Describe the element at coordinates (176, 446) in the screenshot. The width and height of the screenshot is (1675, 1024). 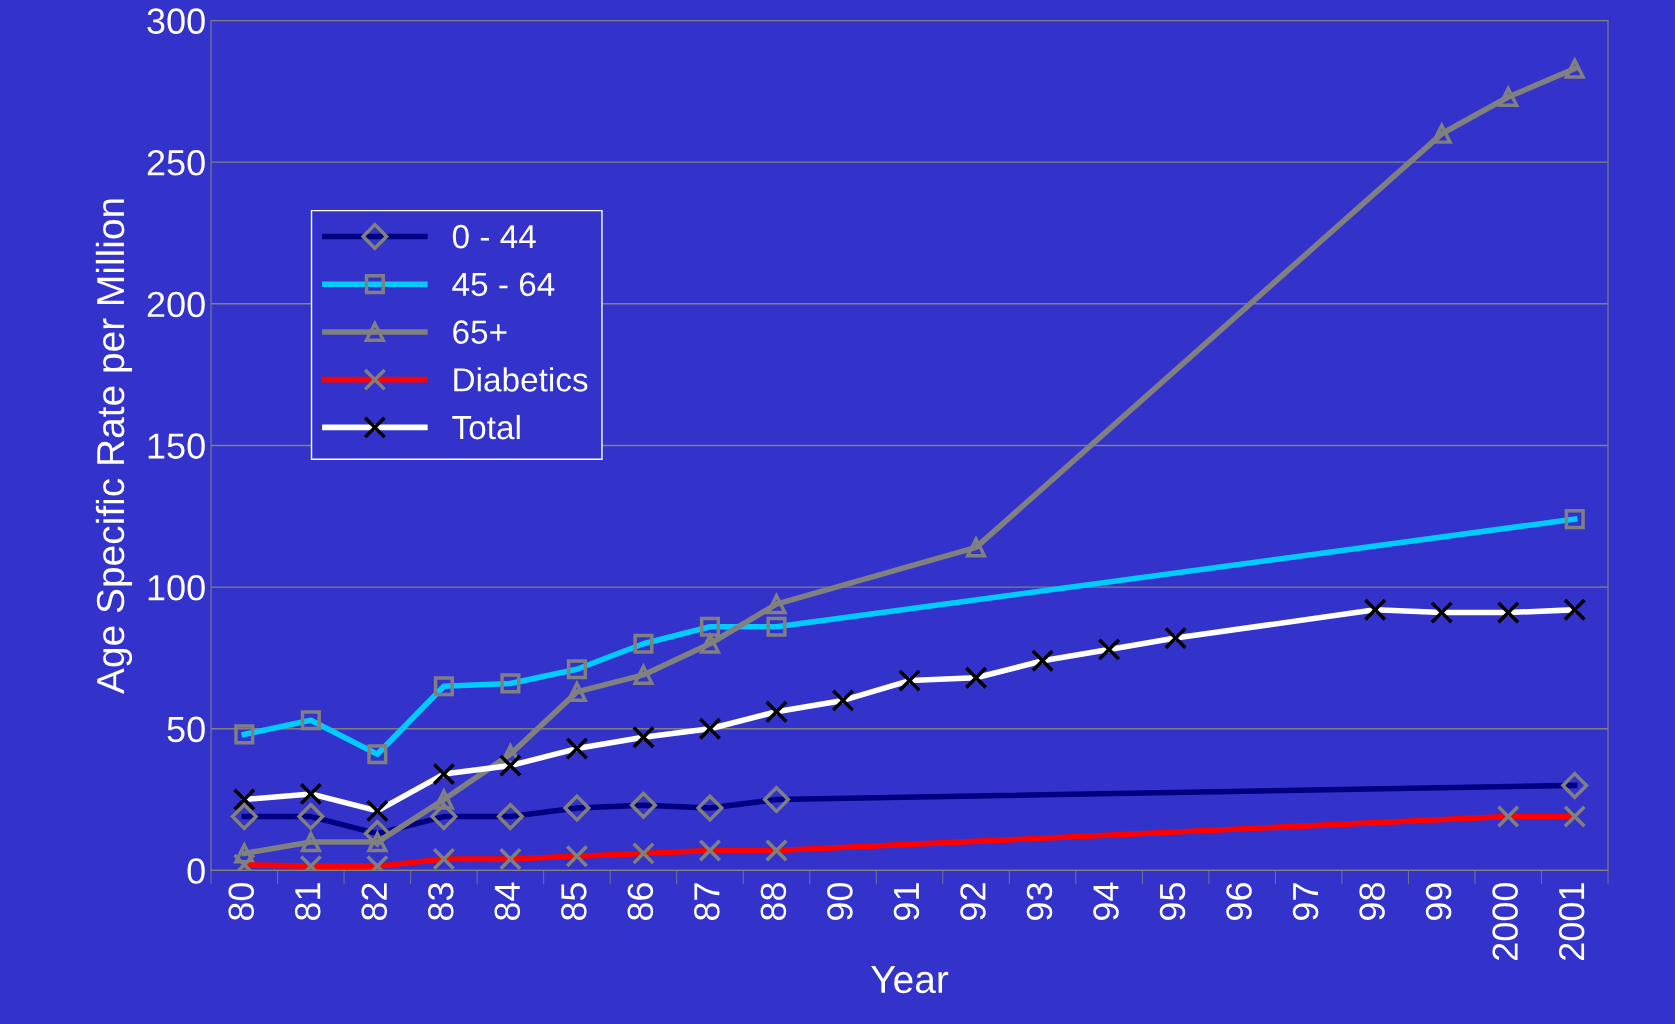
I see `y-tick-label: 150` at that location.